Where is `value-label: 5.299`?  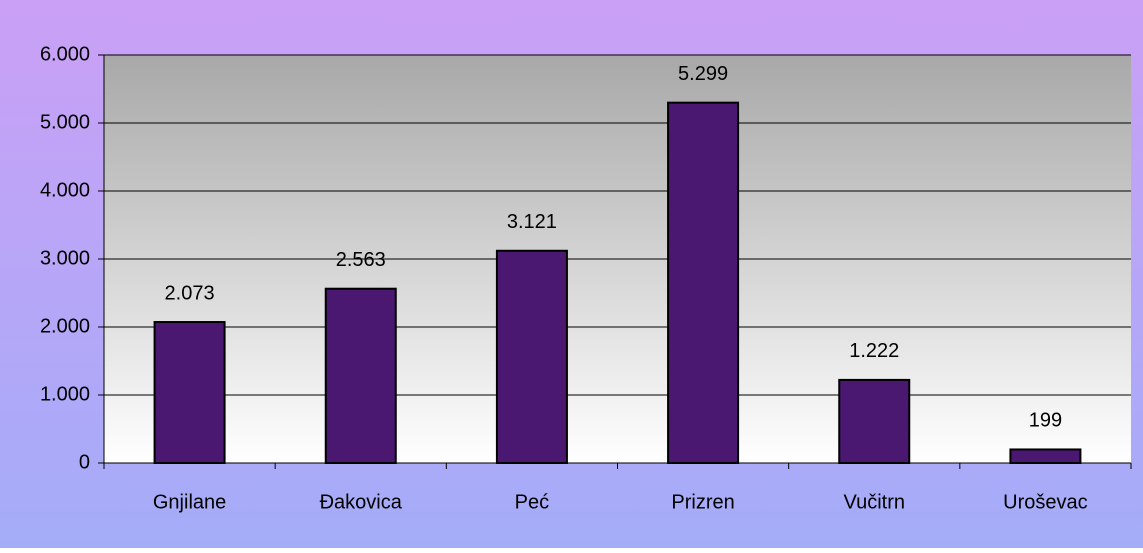 value-label: 5.299 is located at coordinates (703, 74).